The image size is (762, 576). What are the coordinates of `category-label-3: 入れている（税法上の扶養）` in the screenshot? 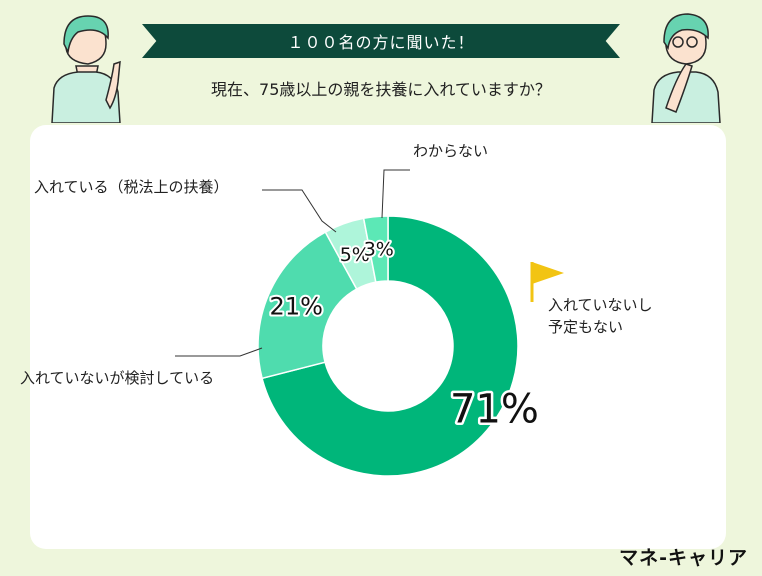 It's located at (131, 187).